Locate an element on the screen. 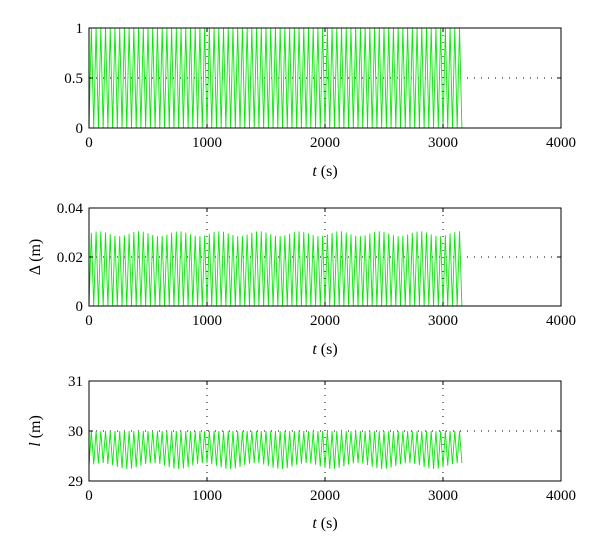 The height and width of the screenshot is (556, 600). y-tick-label: 30 is located at coordinates (75, 432).